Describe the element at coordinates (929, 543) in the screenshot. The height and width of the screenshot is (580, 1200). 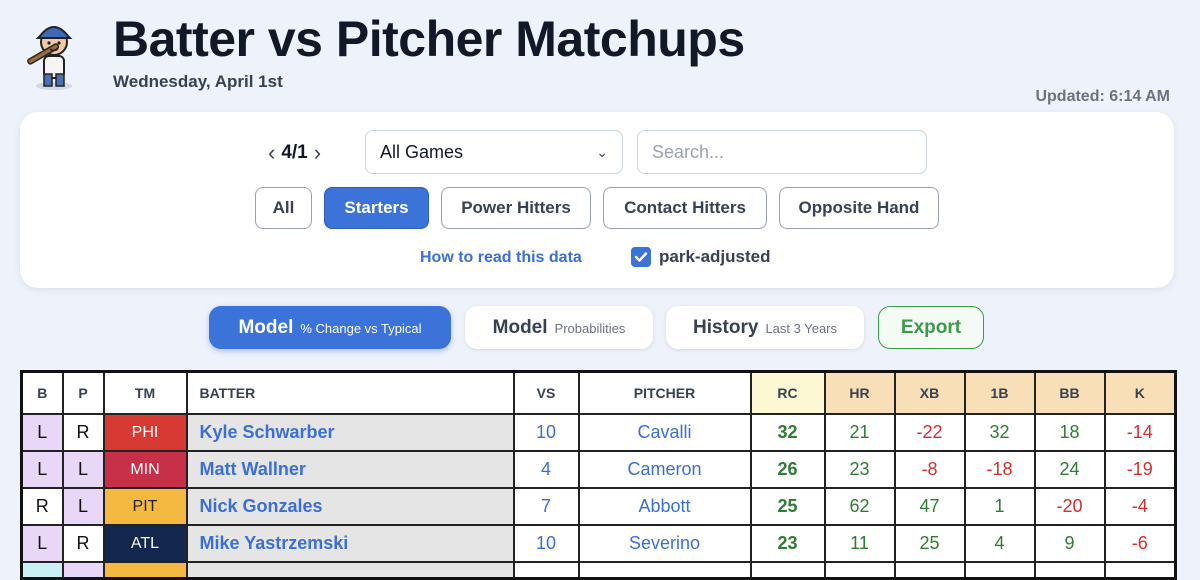
I see `xb-value-cell: 25` at that location.